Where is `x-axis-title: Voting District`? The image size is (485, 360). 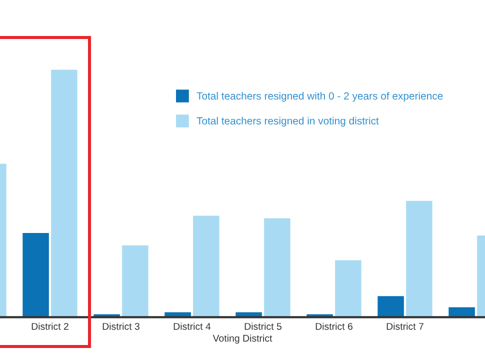 x-axis-title: Voting District is located at coordinates (242, 339).